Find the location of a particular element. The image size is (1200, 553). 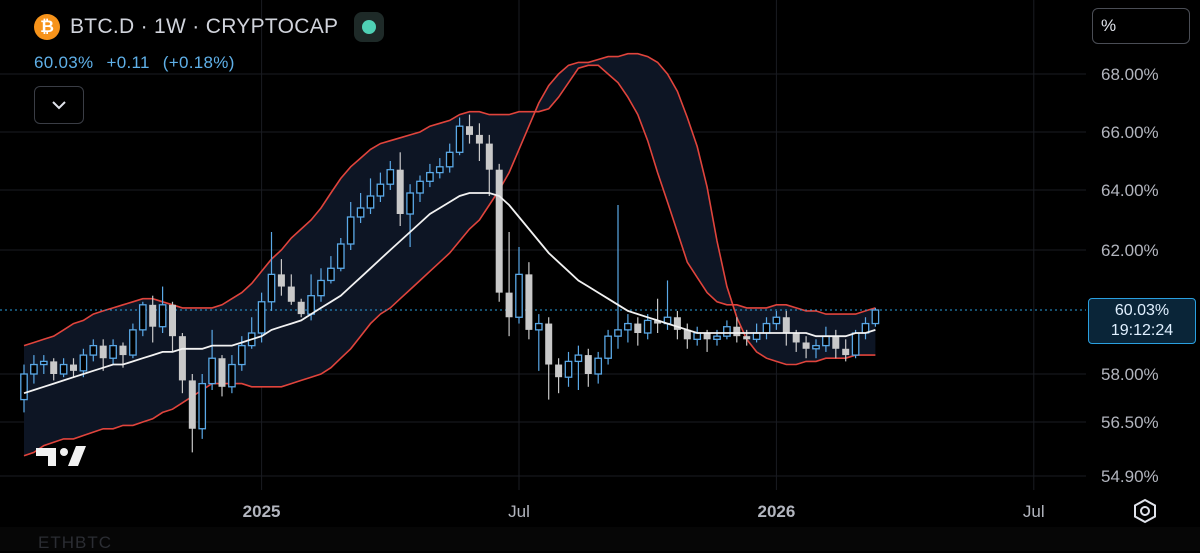

bitcoin-icon: ₿ is located at coordinates (47, 27).